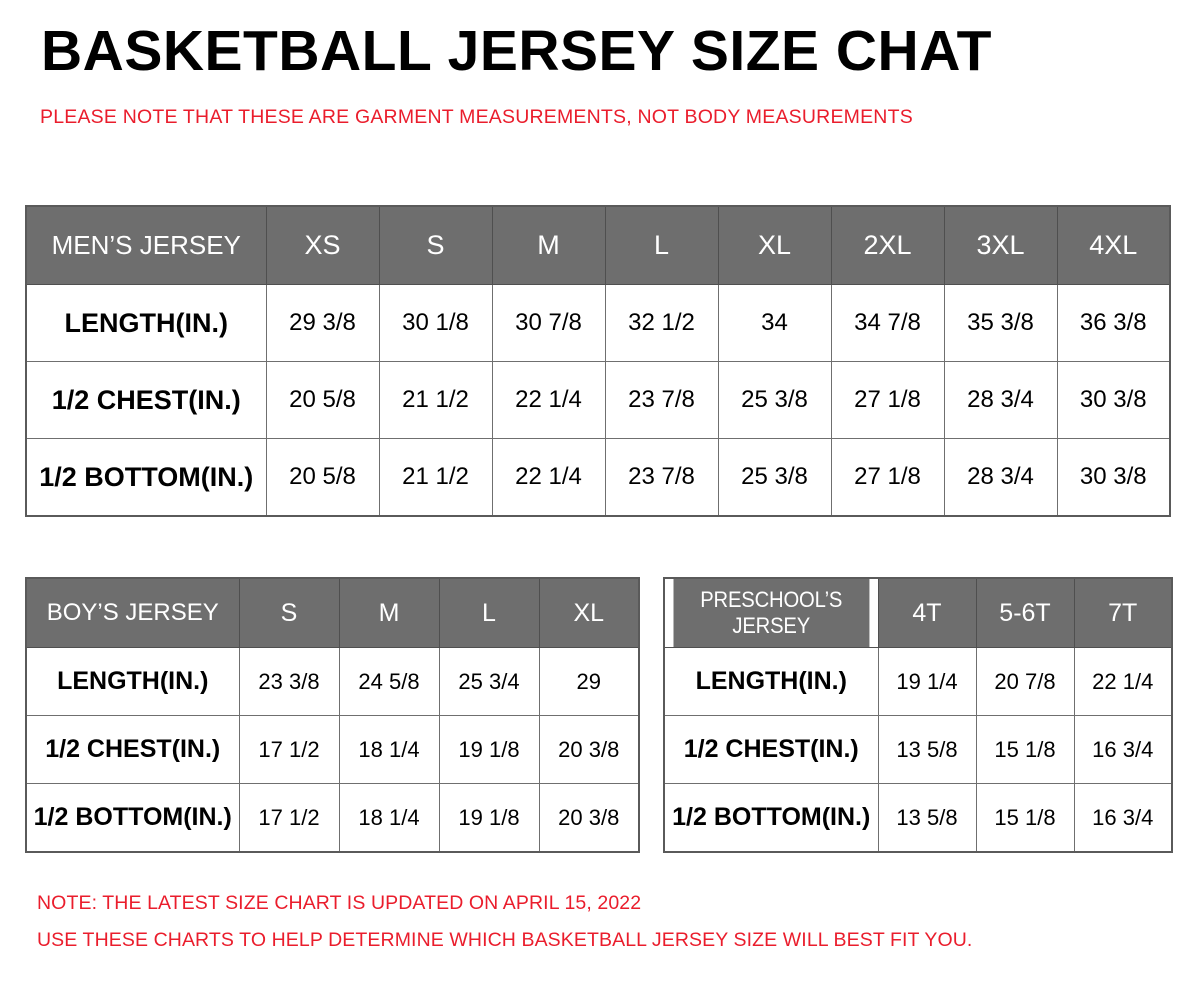 Image resolution: width=1200 pixels, height=1007 pixels. I want to click on boys-size-header: L, so click(489, 612).